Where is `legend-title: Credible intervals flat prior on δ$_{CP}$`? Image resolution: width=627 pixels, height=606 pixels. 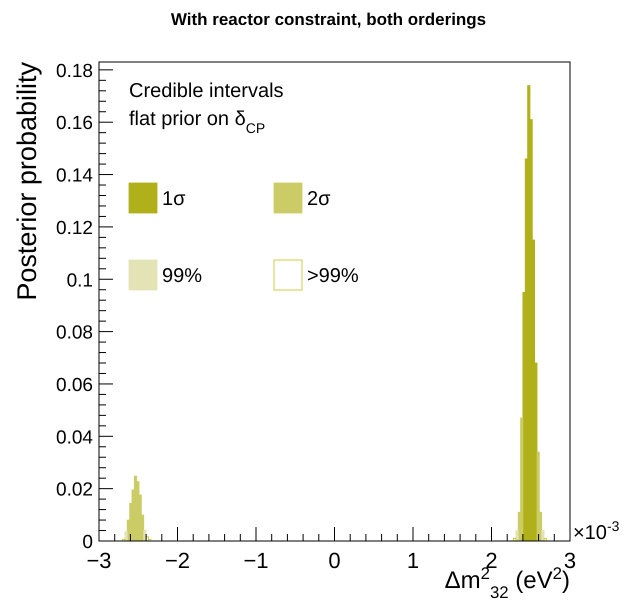
legend-title: Credible intervals flat prior on δ$_{CP}$ is located at coordinates (206, 108).